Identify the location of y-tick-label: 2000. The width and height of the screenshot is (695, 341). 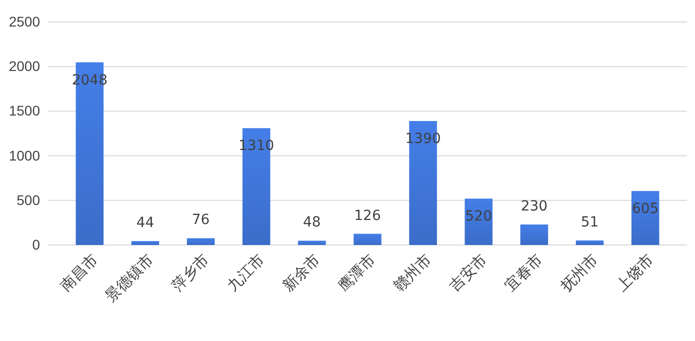
(24, 66).